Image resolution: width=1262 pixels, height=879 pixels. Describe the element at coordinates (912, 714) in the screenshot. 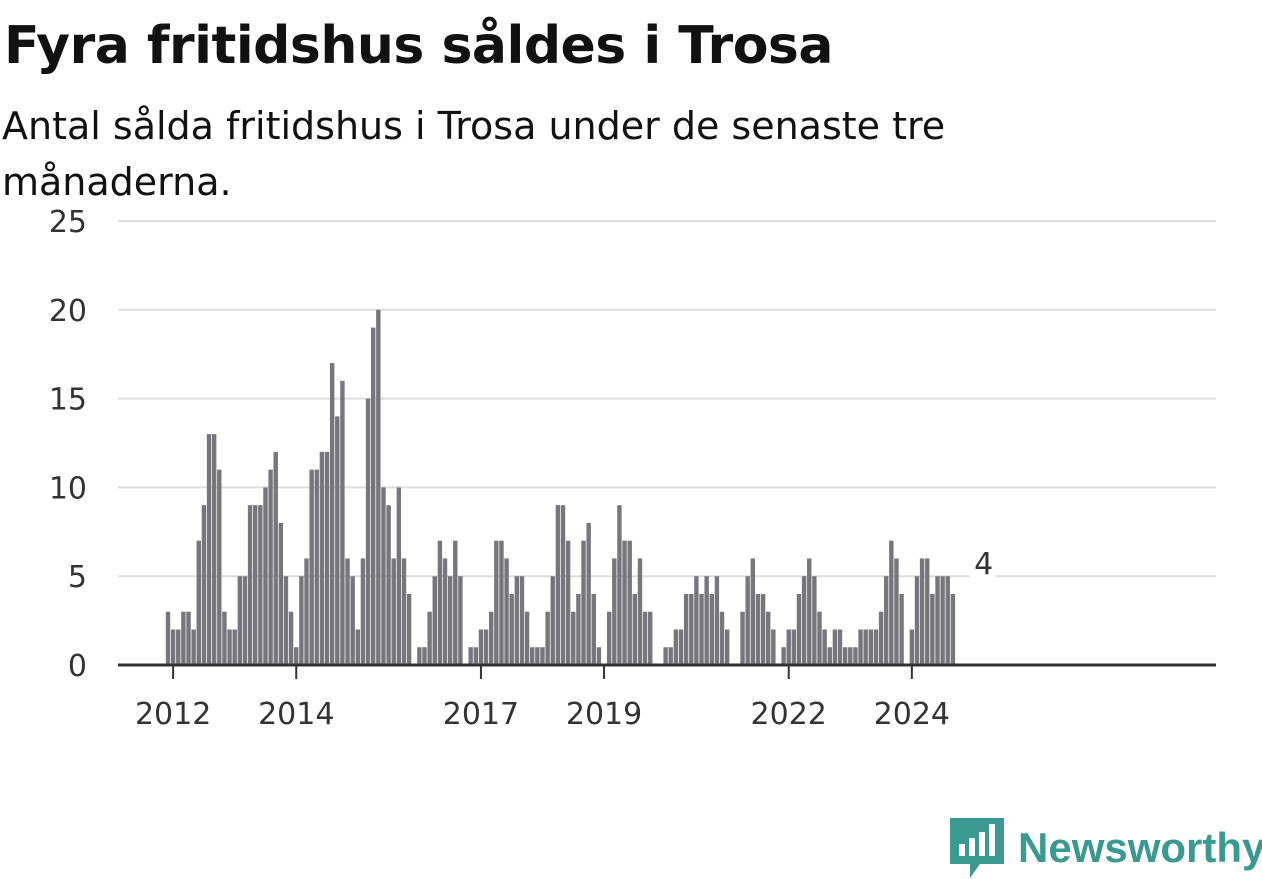

I see `x-tick-label: 2024` at that location.